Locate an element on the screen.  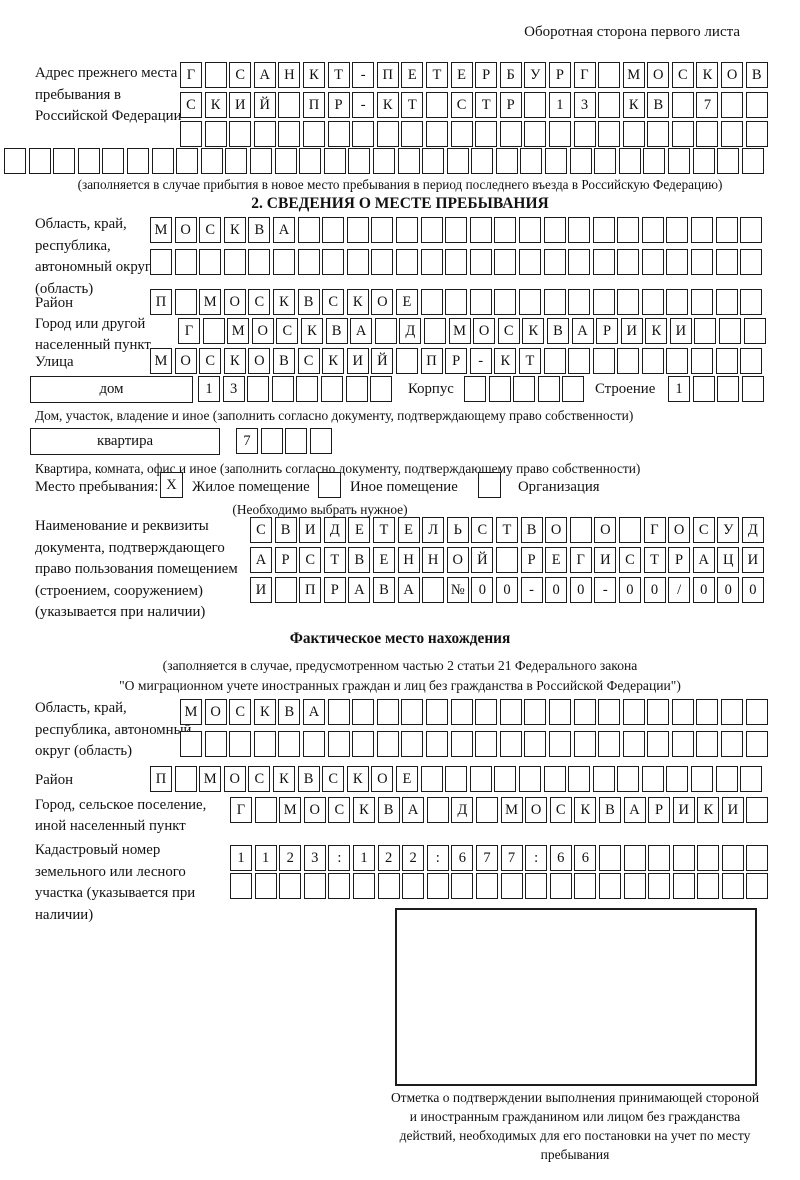
char-cell: 6 is located at coordinates (585, 858).